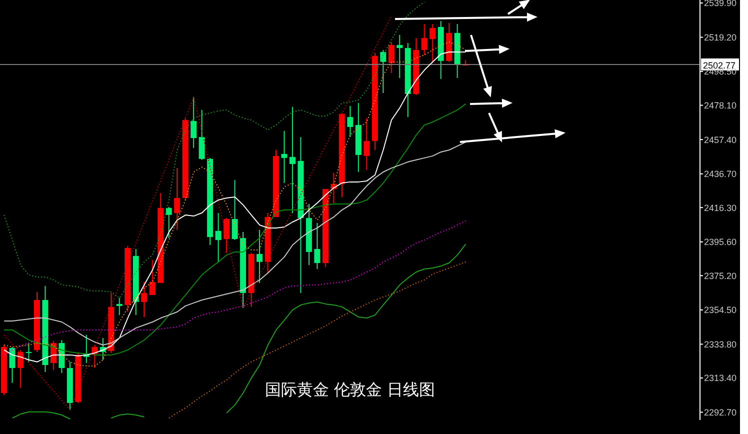 The image size is (748, 434). I want to click on y-tick-label: 2333.80, so click(720, 344).